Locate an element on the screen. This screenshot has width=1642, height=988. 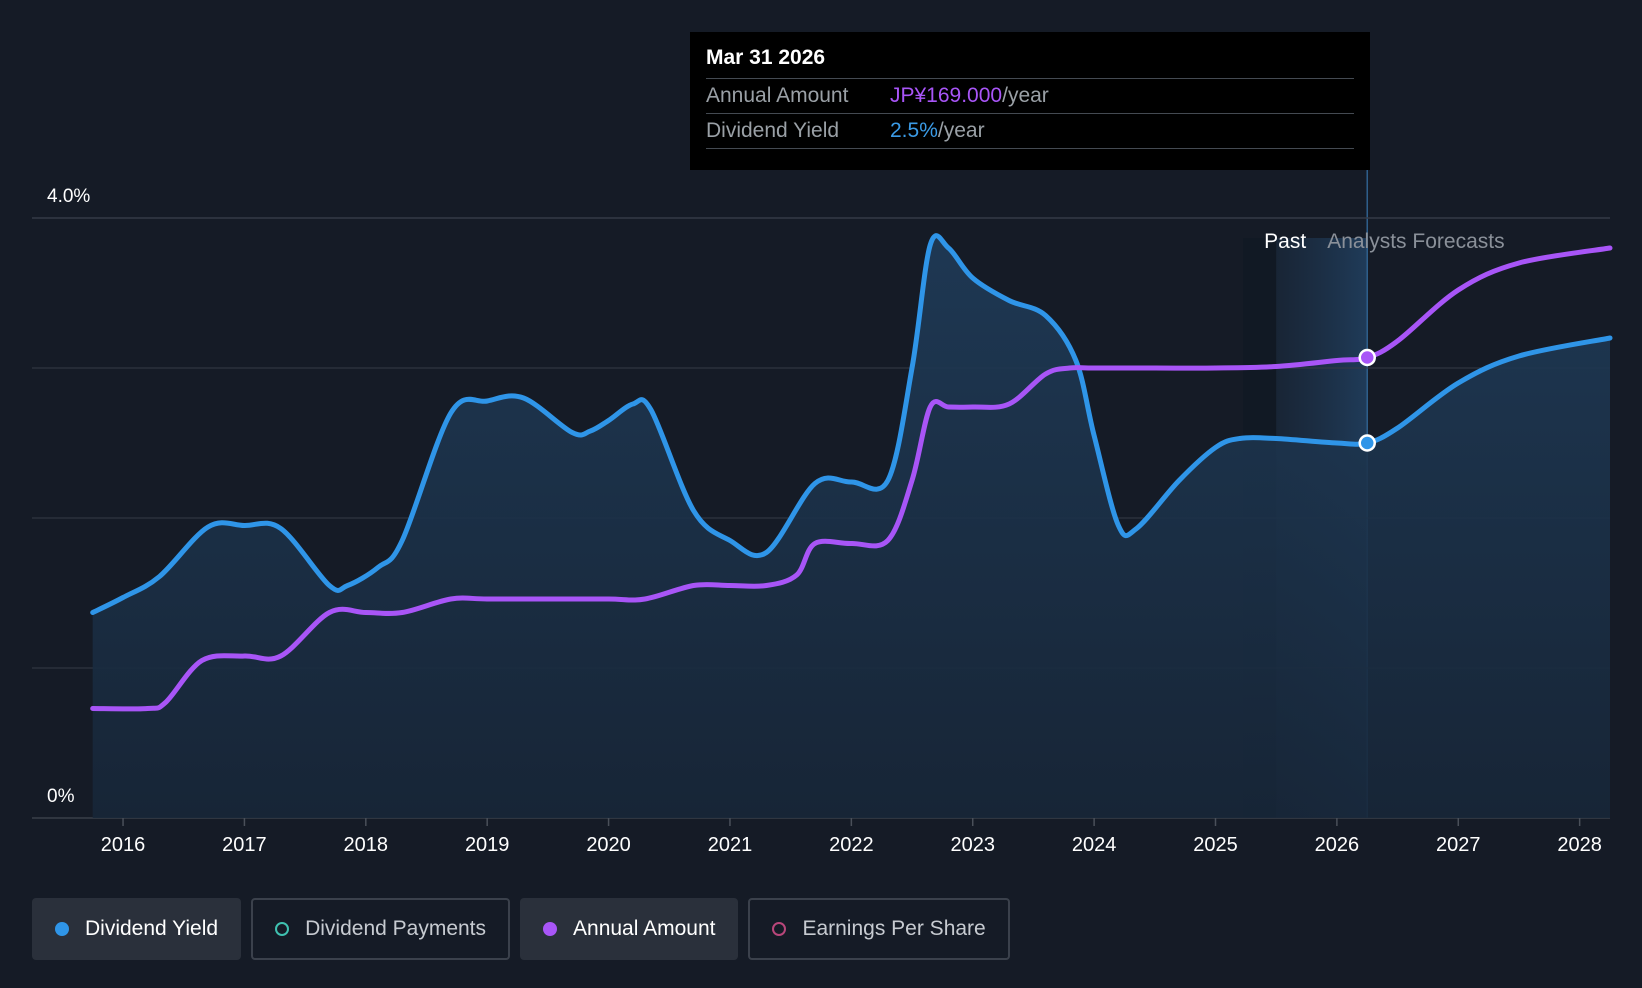
legend-label: Earnings Per Share is located at coordinates (894, 928).